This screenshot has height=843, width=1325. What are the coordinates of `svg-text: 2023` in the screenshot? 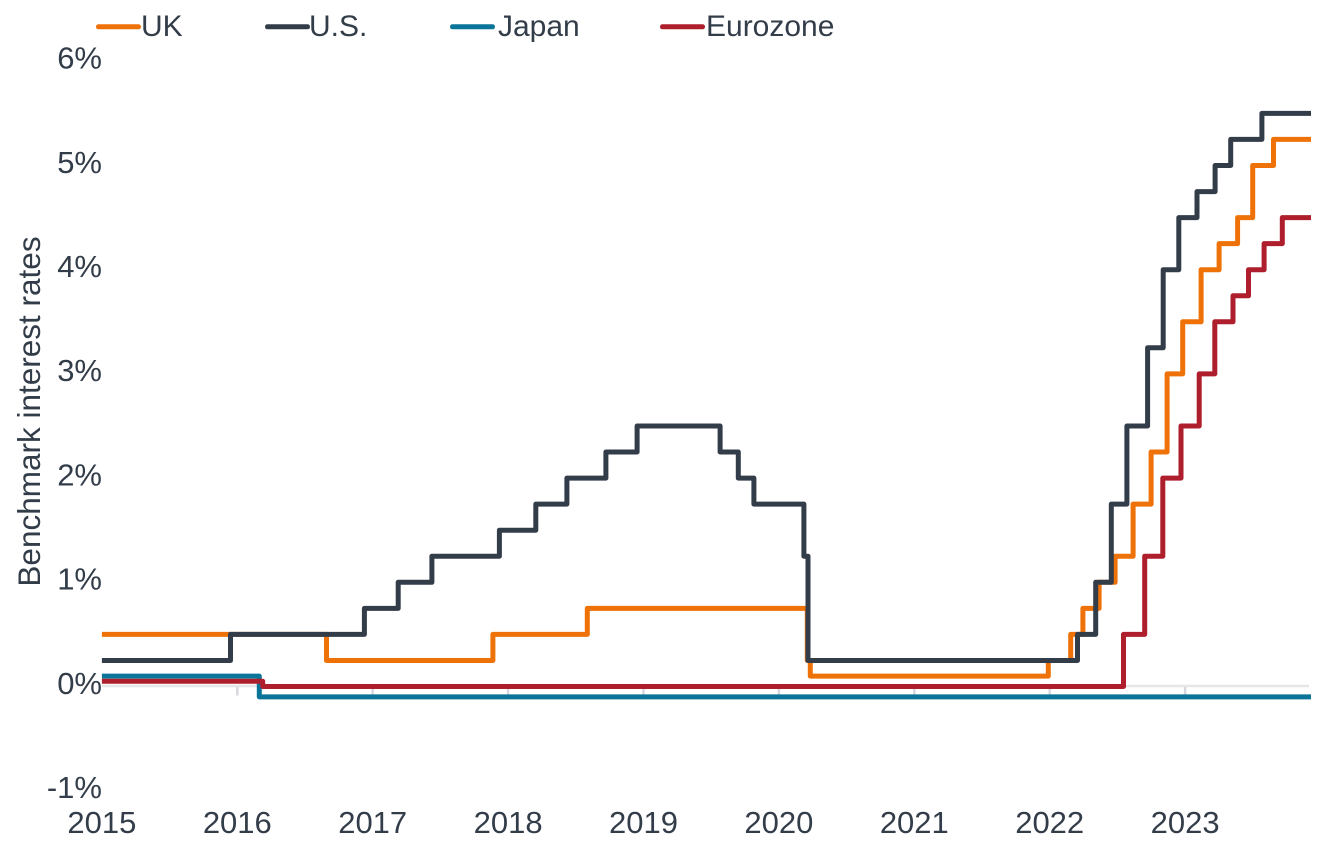 It's located at (1185, 821).